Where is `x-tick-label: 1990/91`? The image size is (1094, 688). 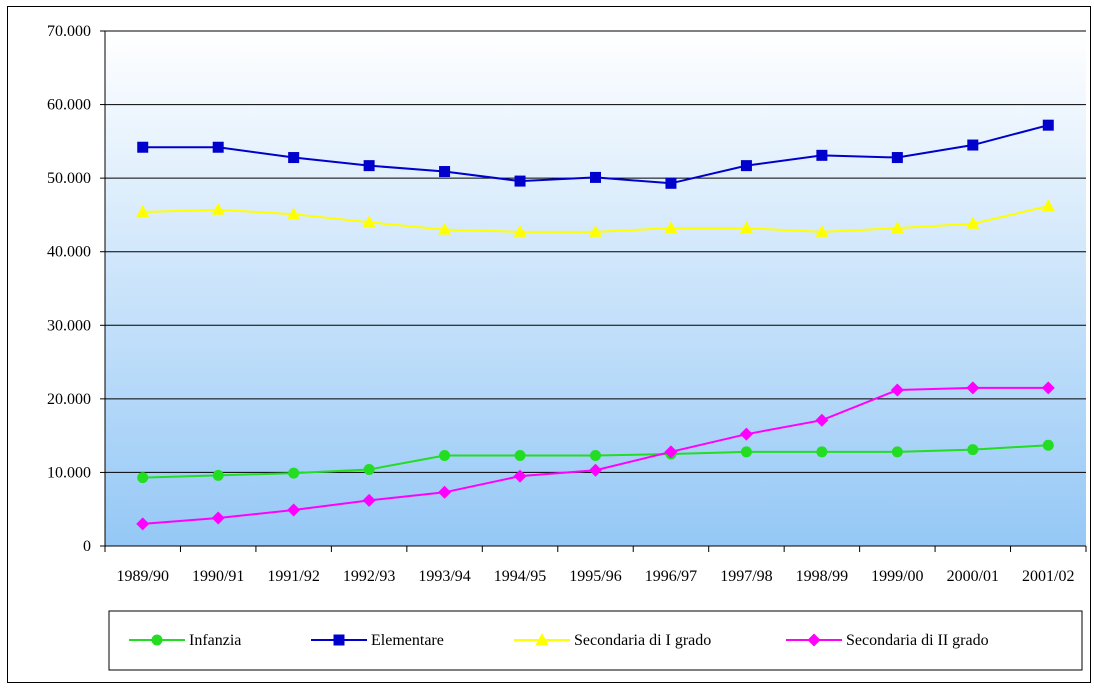
x-tick-label: 1990/91 is located at coordinates (218, 576).